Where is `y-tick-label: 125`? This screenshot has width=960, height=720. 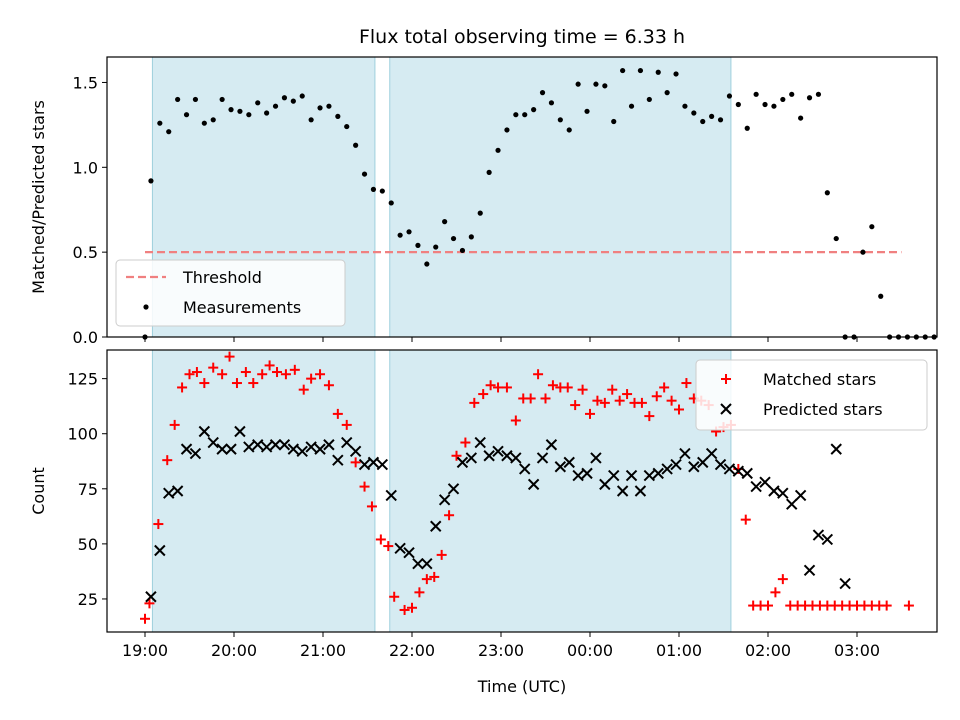
y-tick-label: 125 is located at coordinates (82, 379).